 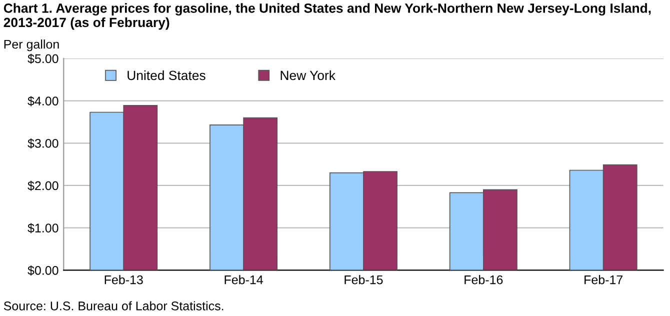 I want to click on chart-title: Chart 1. Average prices for gasoline, the United States and New York-Northern New Jersey-Long Island, 2013-2017 (as of February), so click(x=327, y=16).